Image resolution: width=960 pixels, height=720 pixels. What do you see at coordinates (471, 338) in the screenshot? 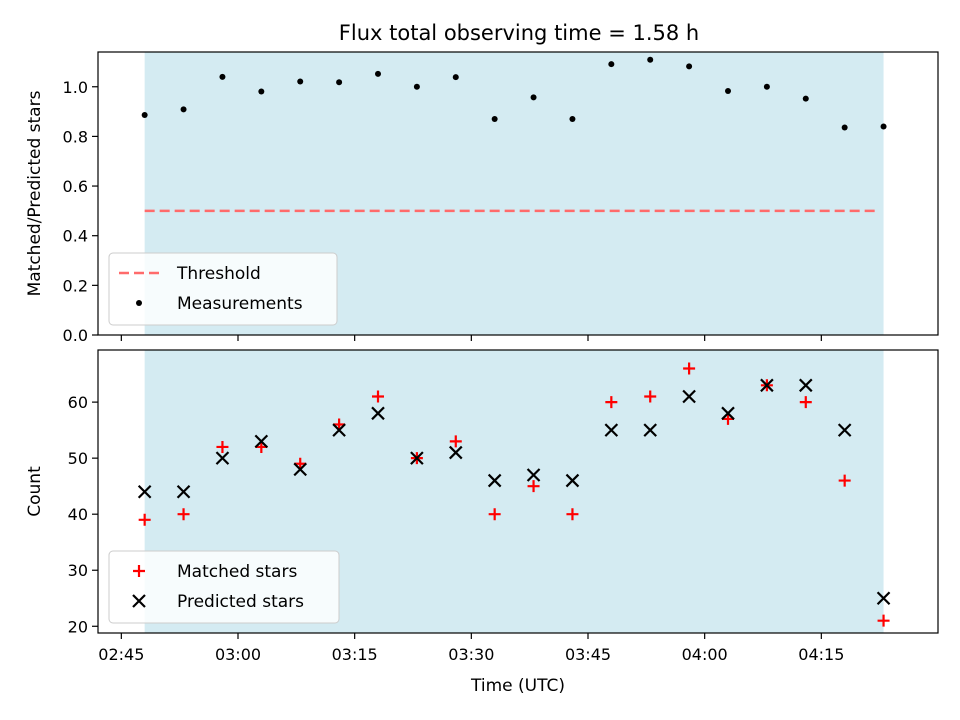
I see `ratio-x-ticks` at bounding box center [471, 338].